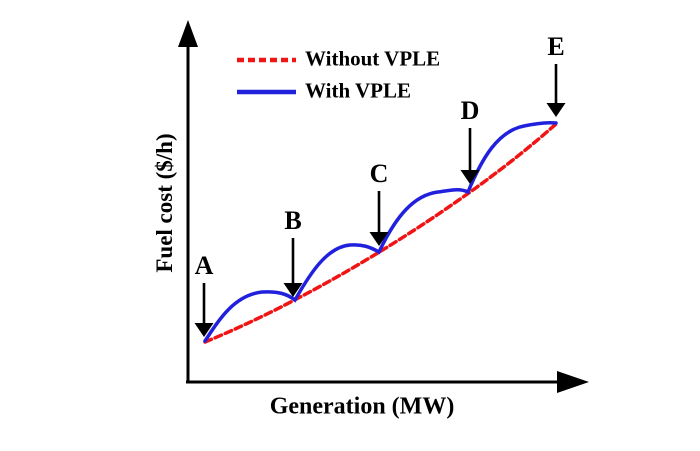 This screenshot has height=451, width=700. What do you see at coordinates (293, 290) in the screenshot?
I see `valve-arrowhead-icon-B` at bounding box center [293, 290].